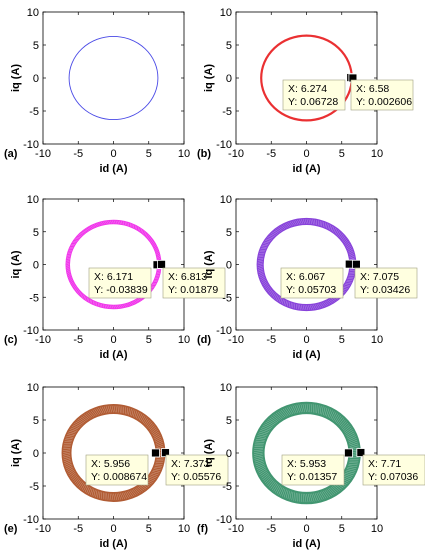 The image size is (425, 550). Describe the element at coordinates (306, 355) in the screenshot. I see `x-axis-label: id (A)` at that location.